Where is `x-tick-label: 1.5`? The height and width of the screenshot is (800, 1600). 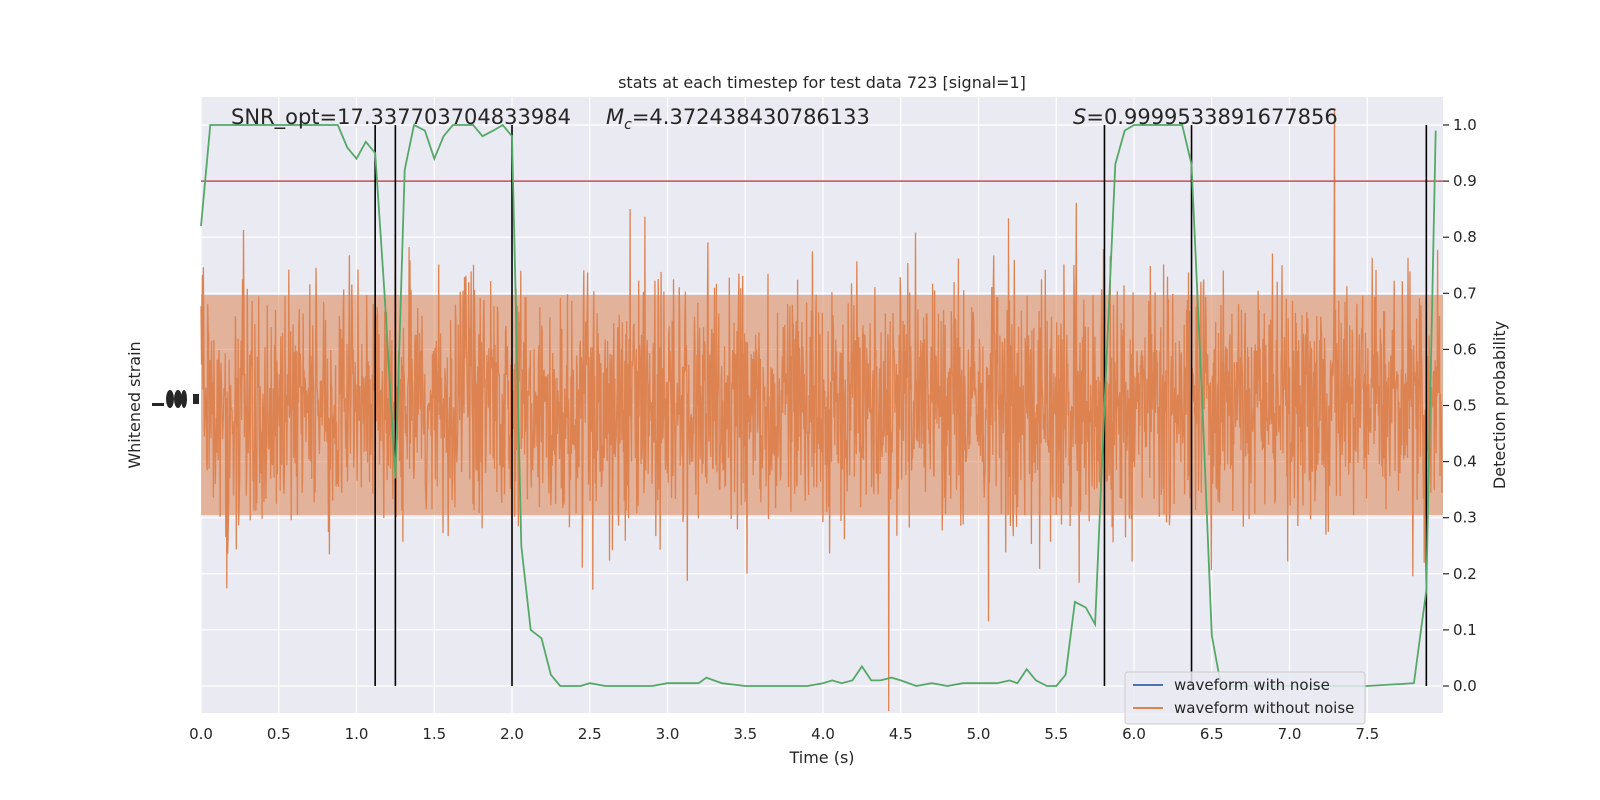
x-tick-label: 1.5 is located at coordinates (434, 734).